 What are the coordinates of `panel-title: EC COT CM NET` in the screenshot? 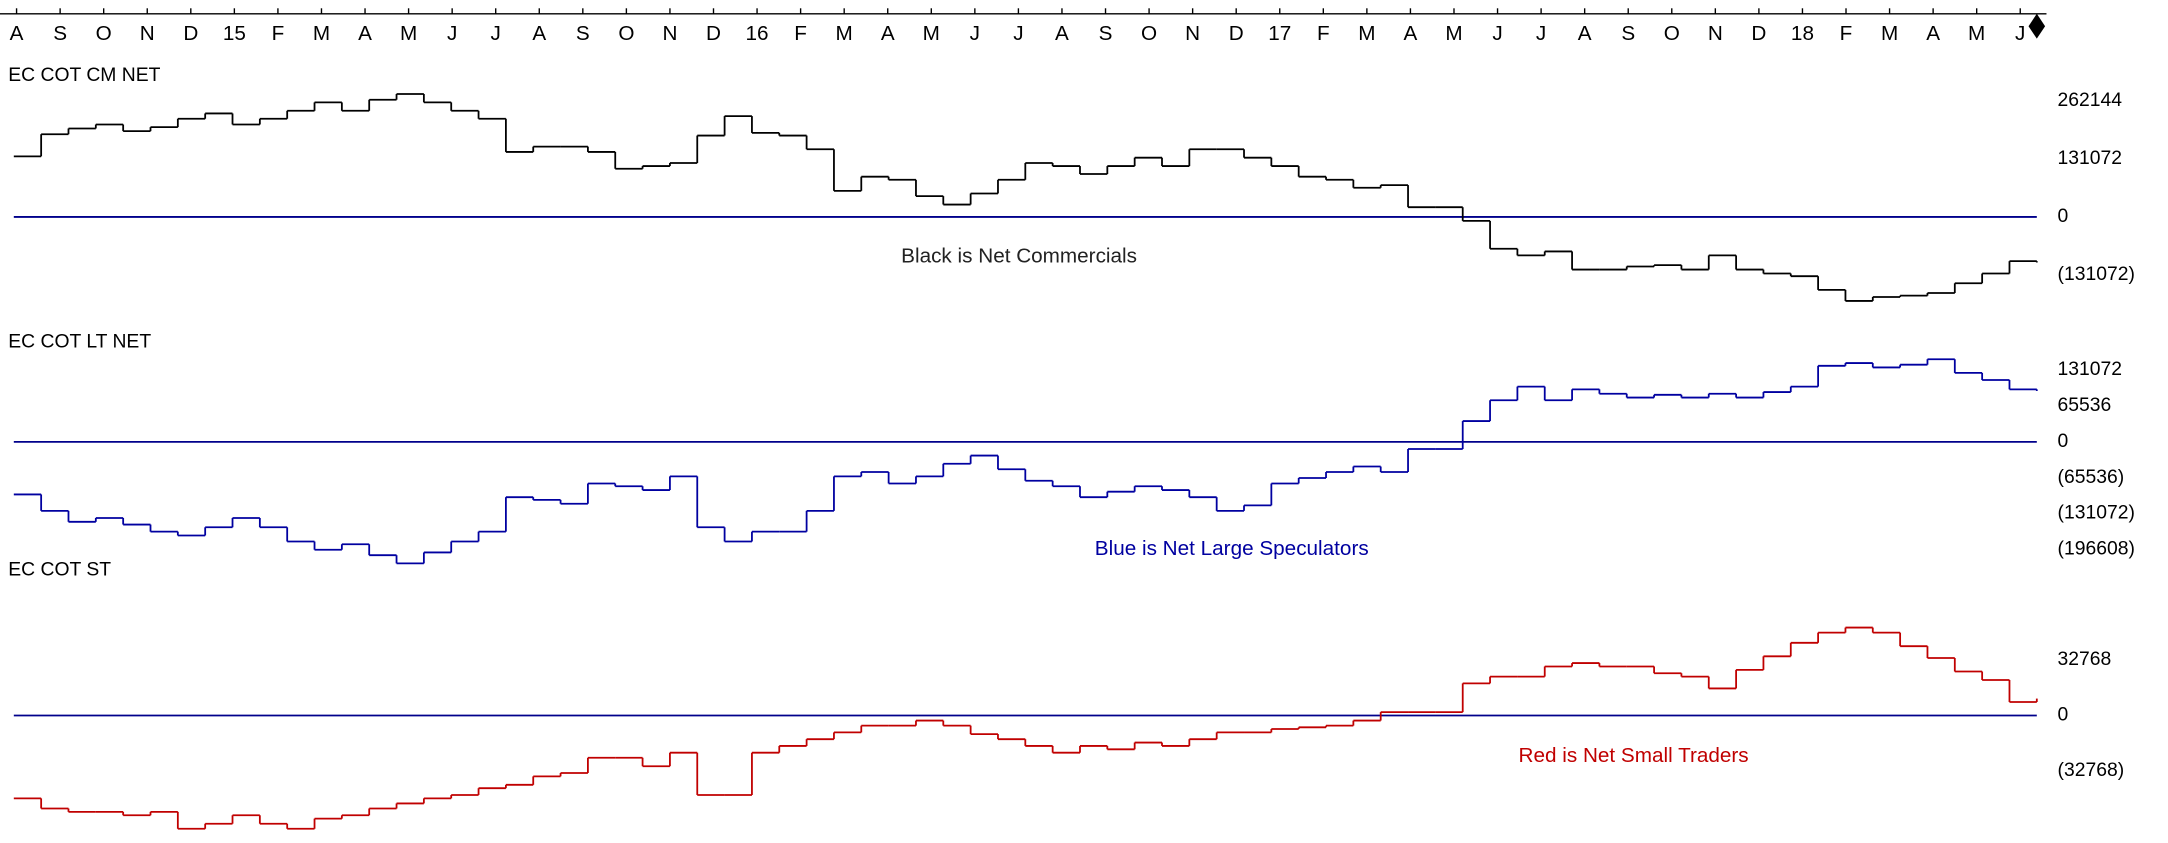 It's located at (84, 75).